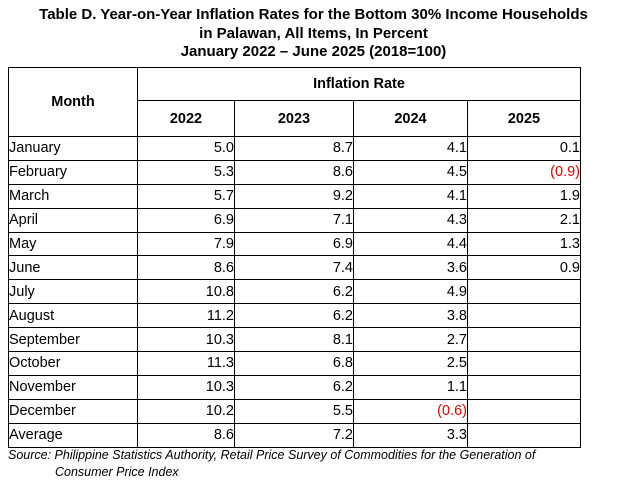 The image size is (627, 497). What do you see at coordinates (73, 292) in the screenshot?
I see `month-cell: July` at bounding box center [73, 292].